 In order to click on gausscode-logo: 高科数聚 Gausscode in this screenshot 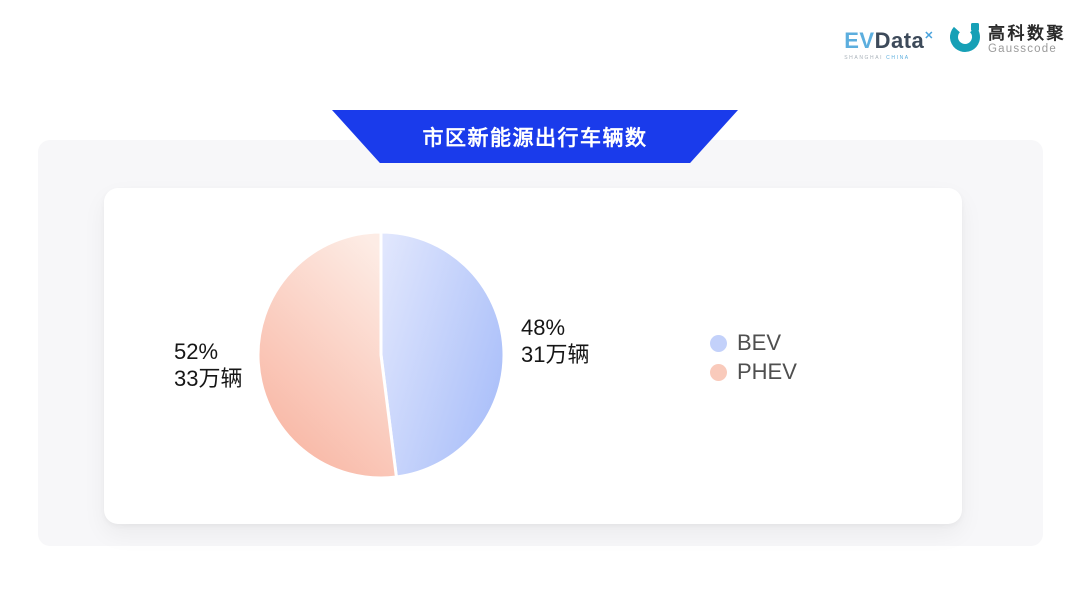, I will do `click(1007, 39)`.